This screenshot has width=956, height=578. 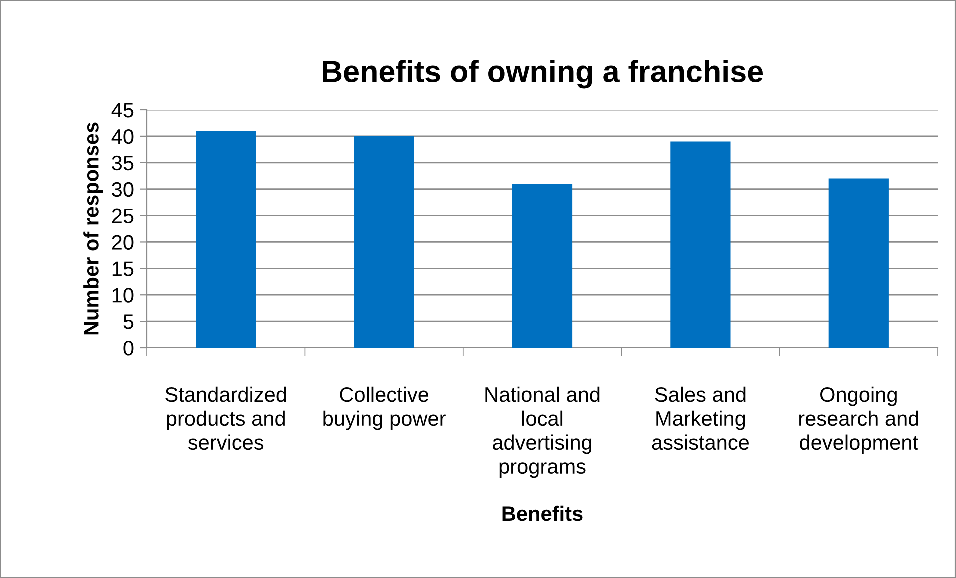 I want to click on y-tick-label: 25, so click(x=123, y=216).